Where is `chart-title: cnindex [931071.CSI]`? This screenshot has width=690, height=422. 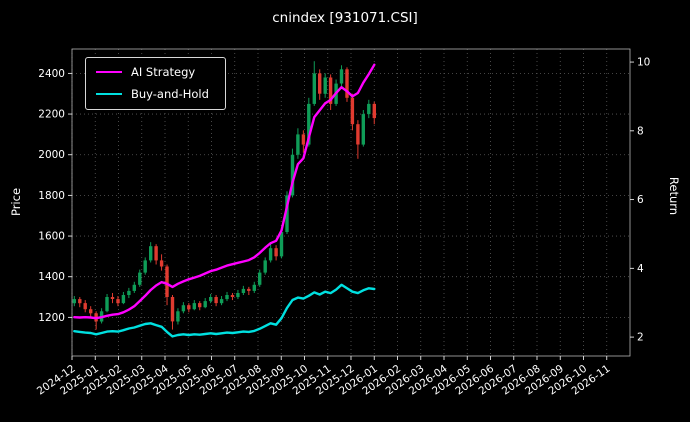
chart-title: cnindex [931071.CSI] is located at coordinates (345, 18).